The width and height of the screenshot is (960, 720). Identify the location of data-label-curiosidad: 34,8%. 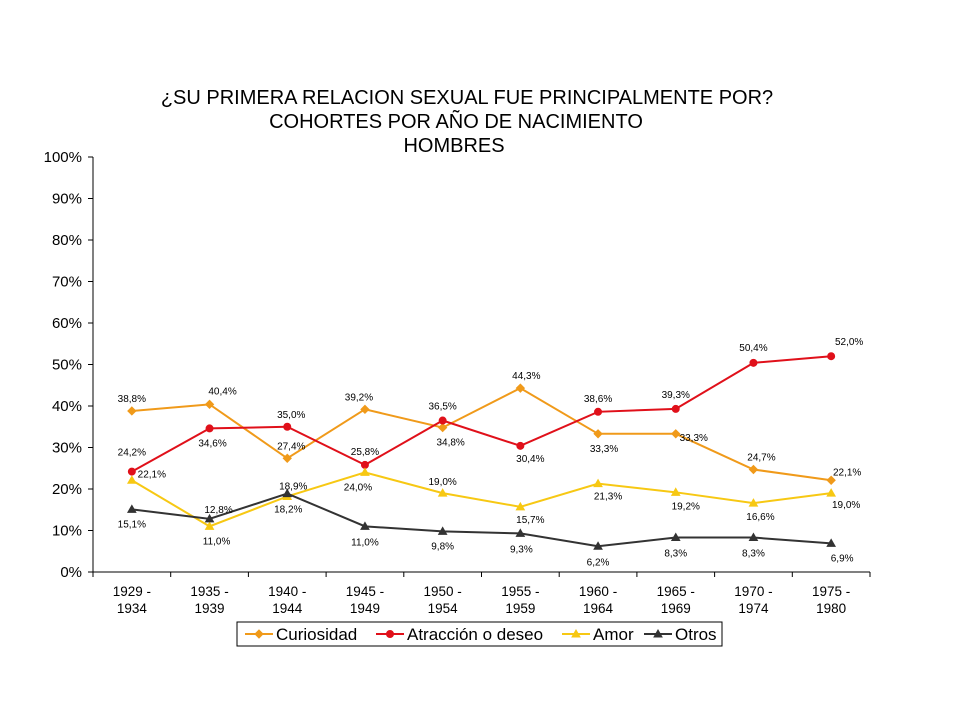
(450, 443).